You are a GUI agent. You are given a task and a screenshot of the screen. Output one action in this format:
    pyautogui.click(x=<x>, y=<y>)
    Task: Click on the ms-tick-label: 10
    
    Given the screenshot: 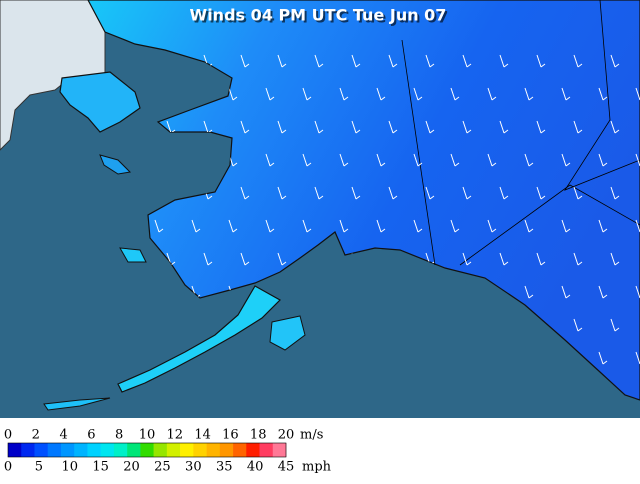 What is the action you would take?
    pyautogui.click(x=147, y=435)
    